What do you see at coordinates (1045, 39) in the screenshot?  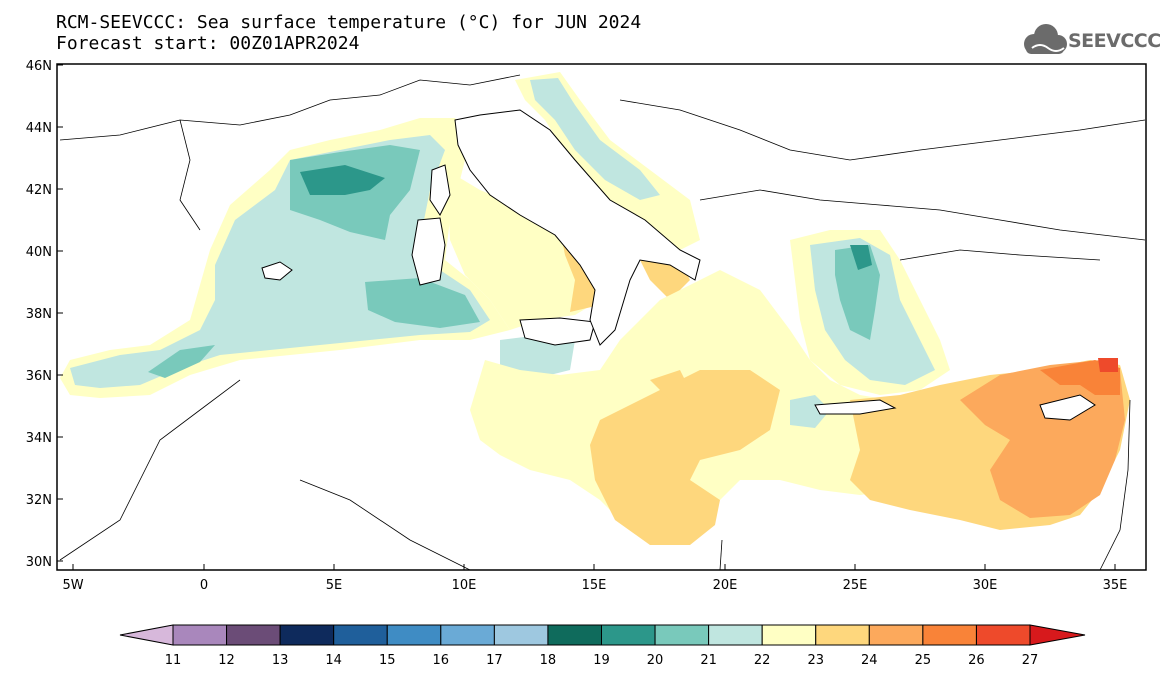 I see `seevccc-logo` at bounding box center [1045, 39].